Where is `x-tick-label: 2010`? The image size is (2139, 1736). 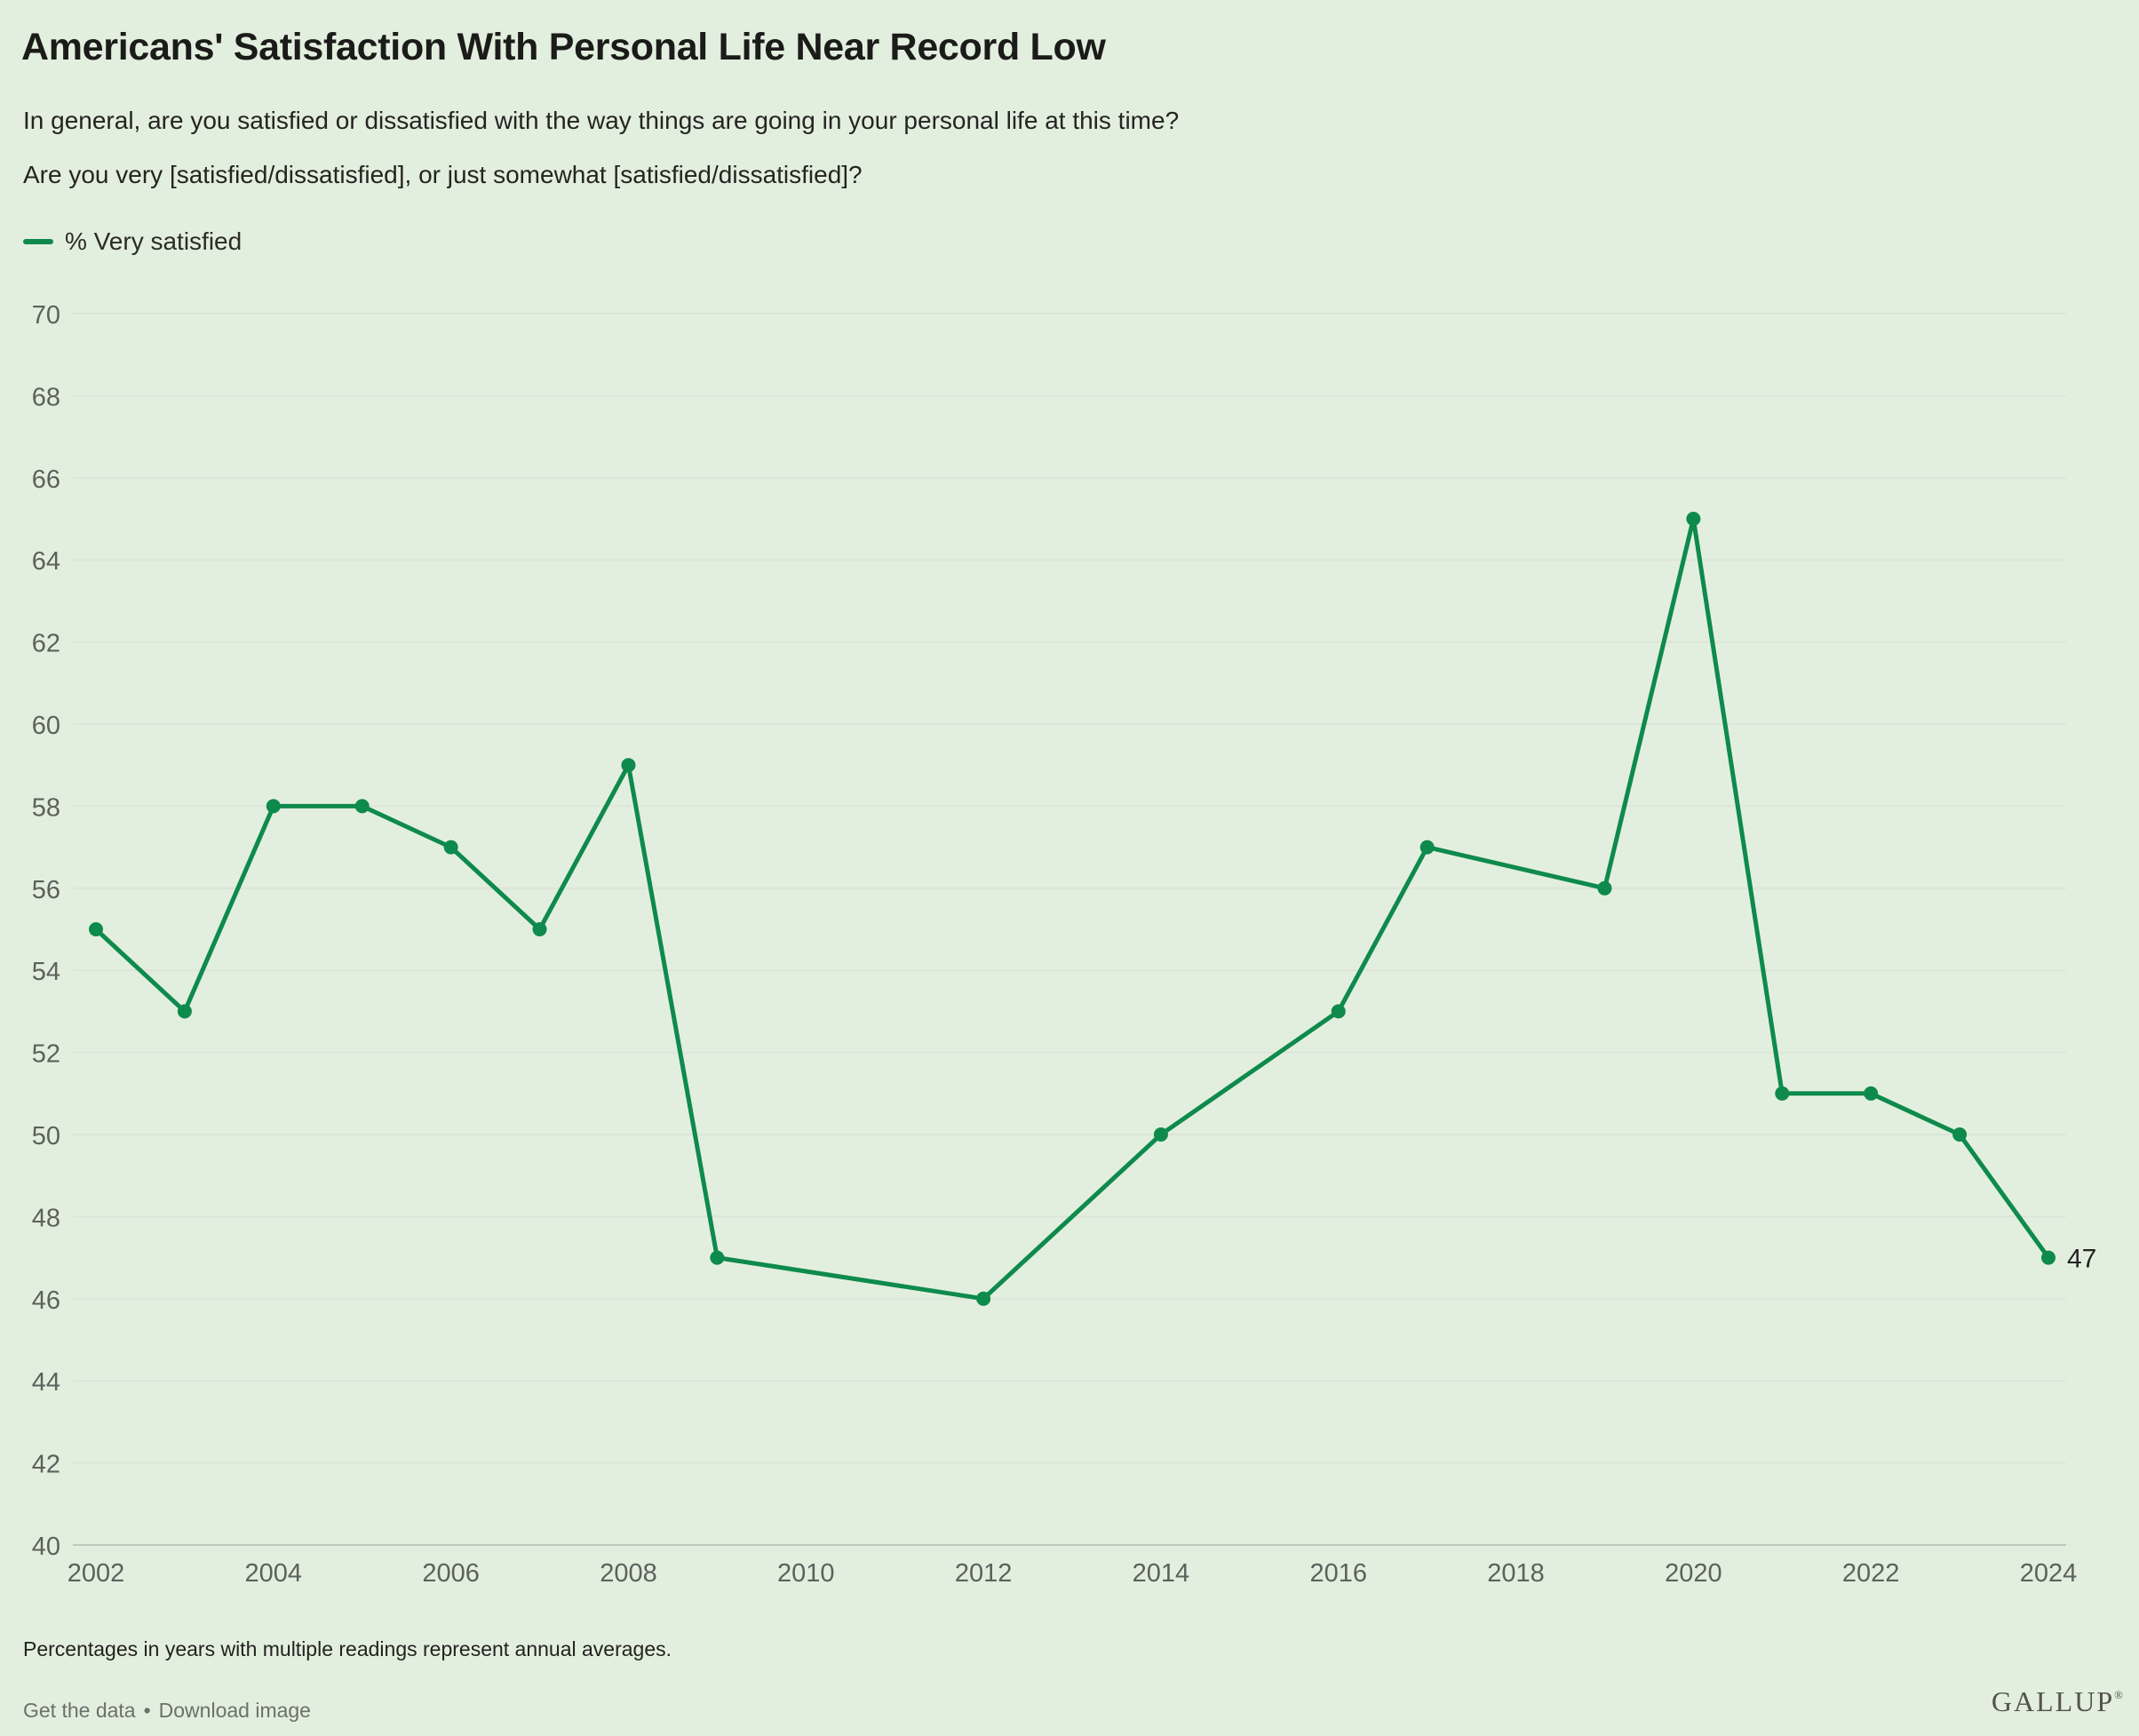 x-tick-label: 2010 is located at coordinates (806, 1573).